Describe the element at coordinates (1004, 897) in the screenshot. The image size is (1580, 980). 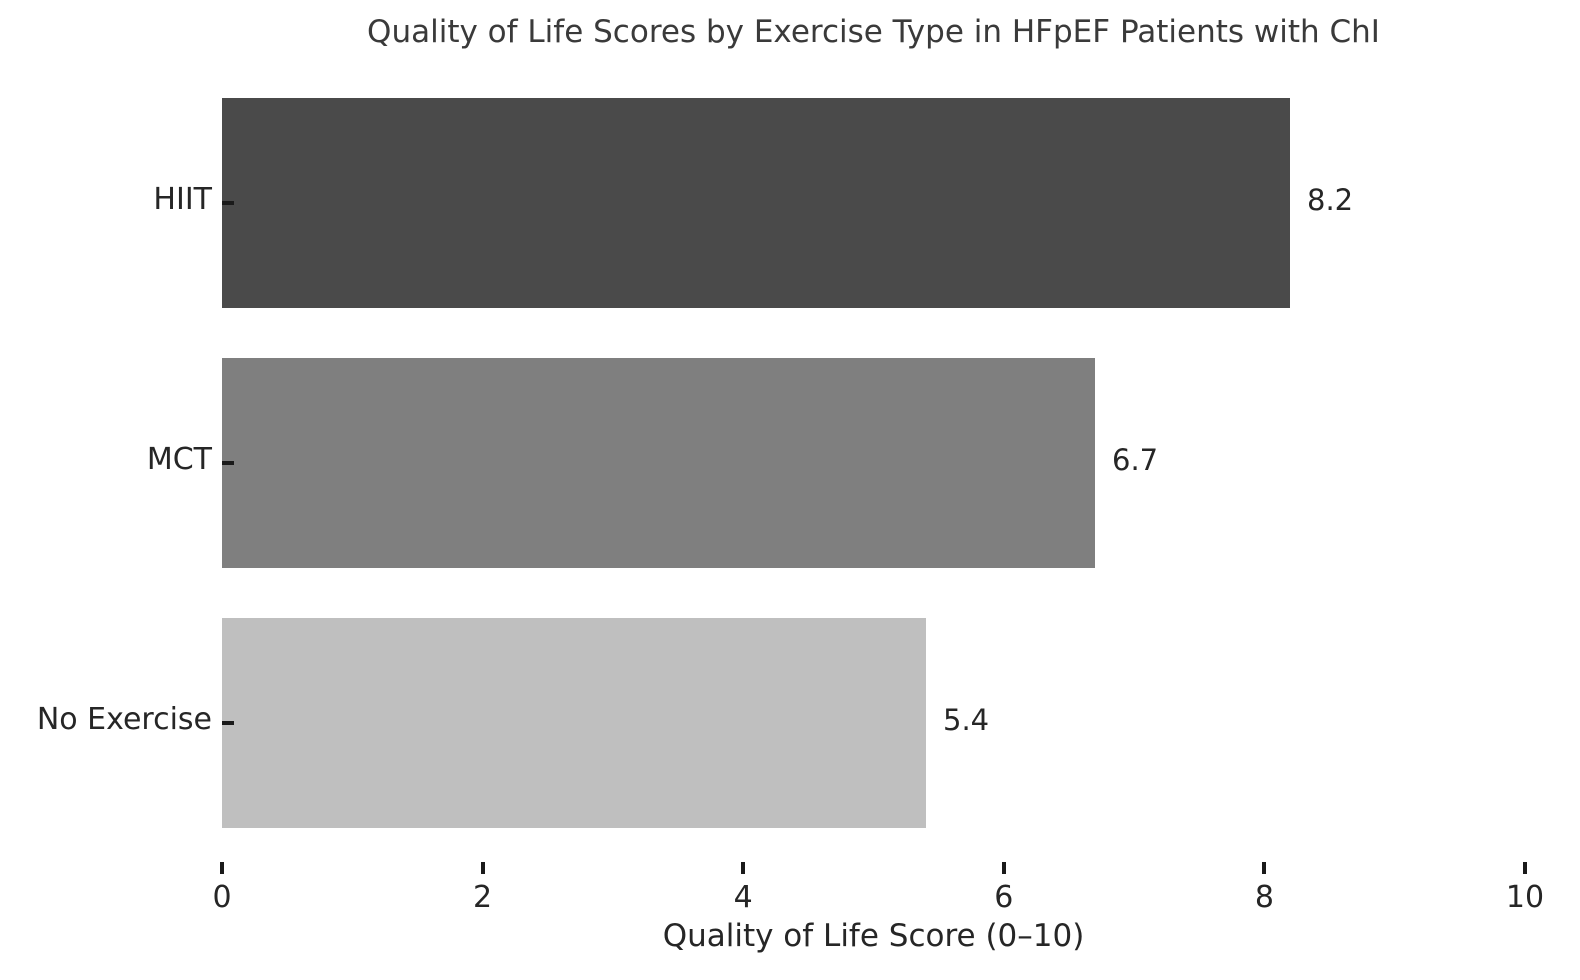
I see `x-tick-label: 6` at that location.